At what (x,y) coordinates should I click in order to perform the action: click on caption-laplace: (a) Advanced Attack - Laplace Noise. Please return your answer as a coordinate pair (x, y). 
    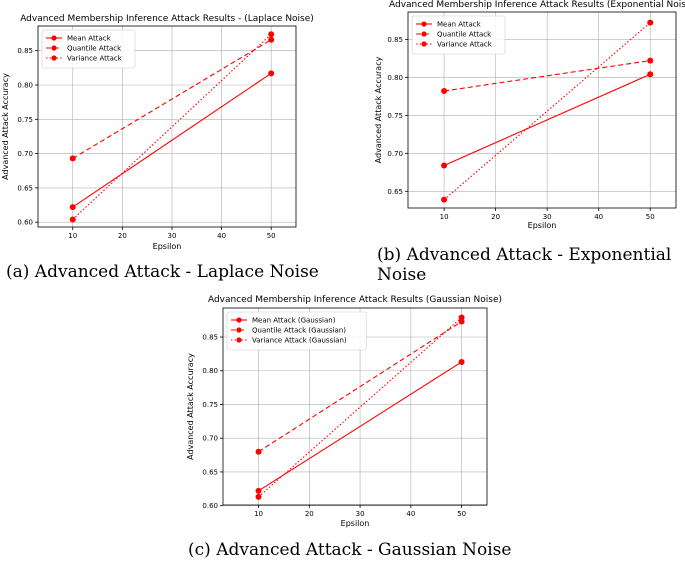
    Looking at the image, I should click on (162, 272).